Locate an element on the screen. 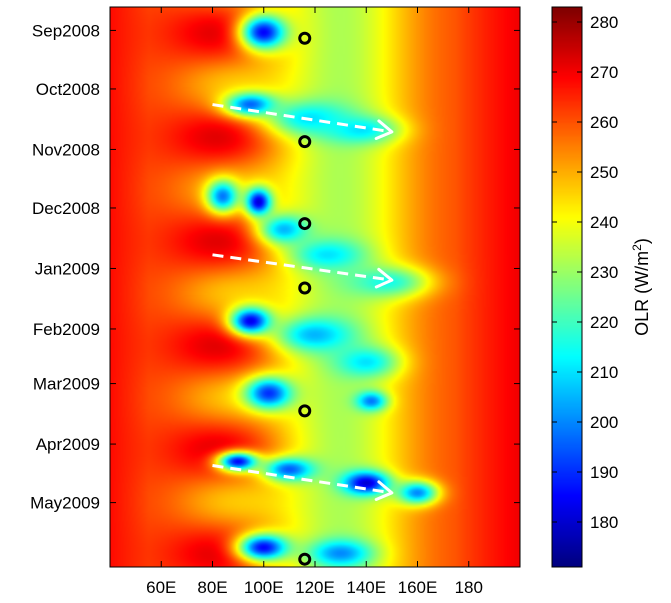 This screenshot has height=603, width=671. colorbar-tick-label: 260 is located at coordinates (604, 122).